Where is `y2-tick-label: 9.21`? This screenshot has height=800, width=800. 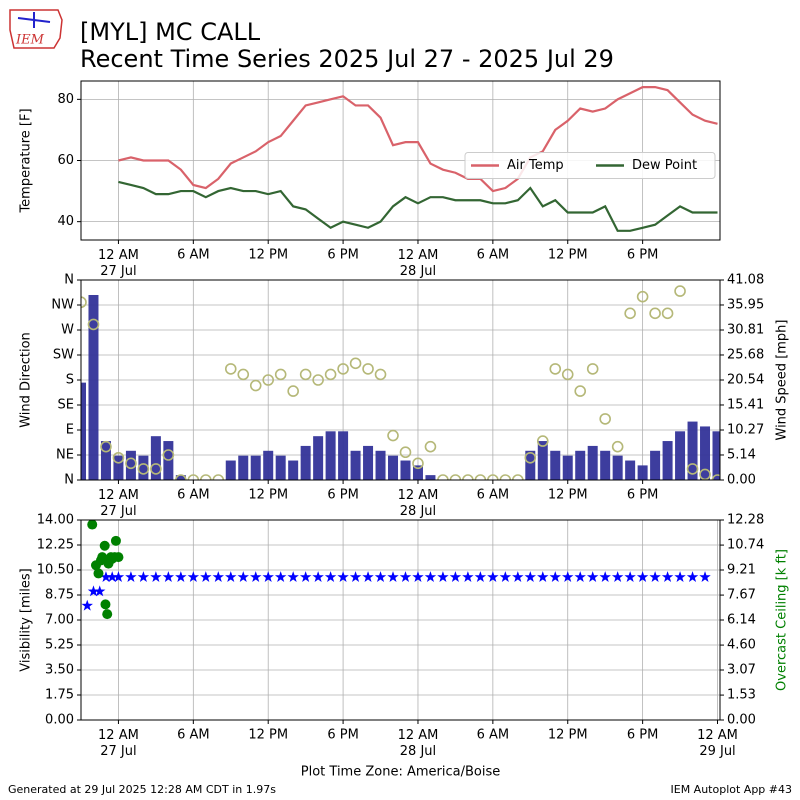
y2-tick-label: 9.21 is located at coordinates (741, 570).